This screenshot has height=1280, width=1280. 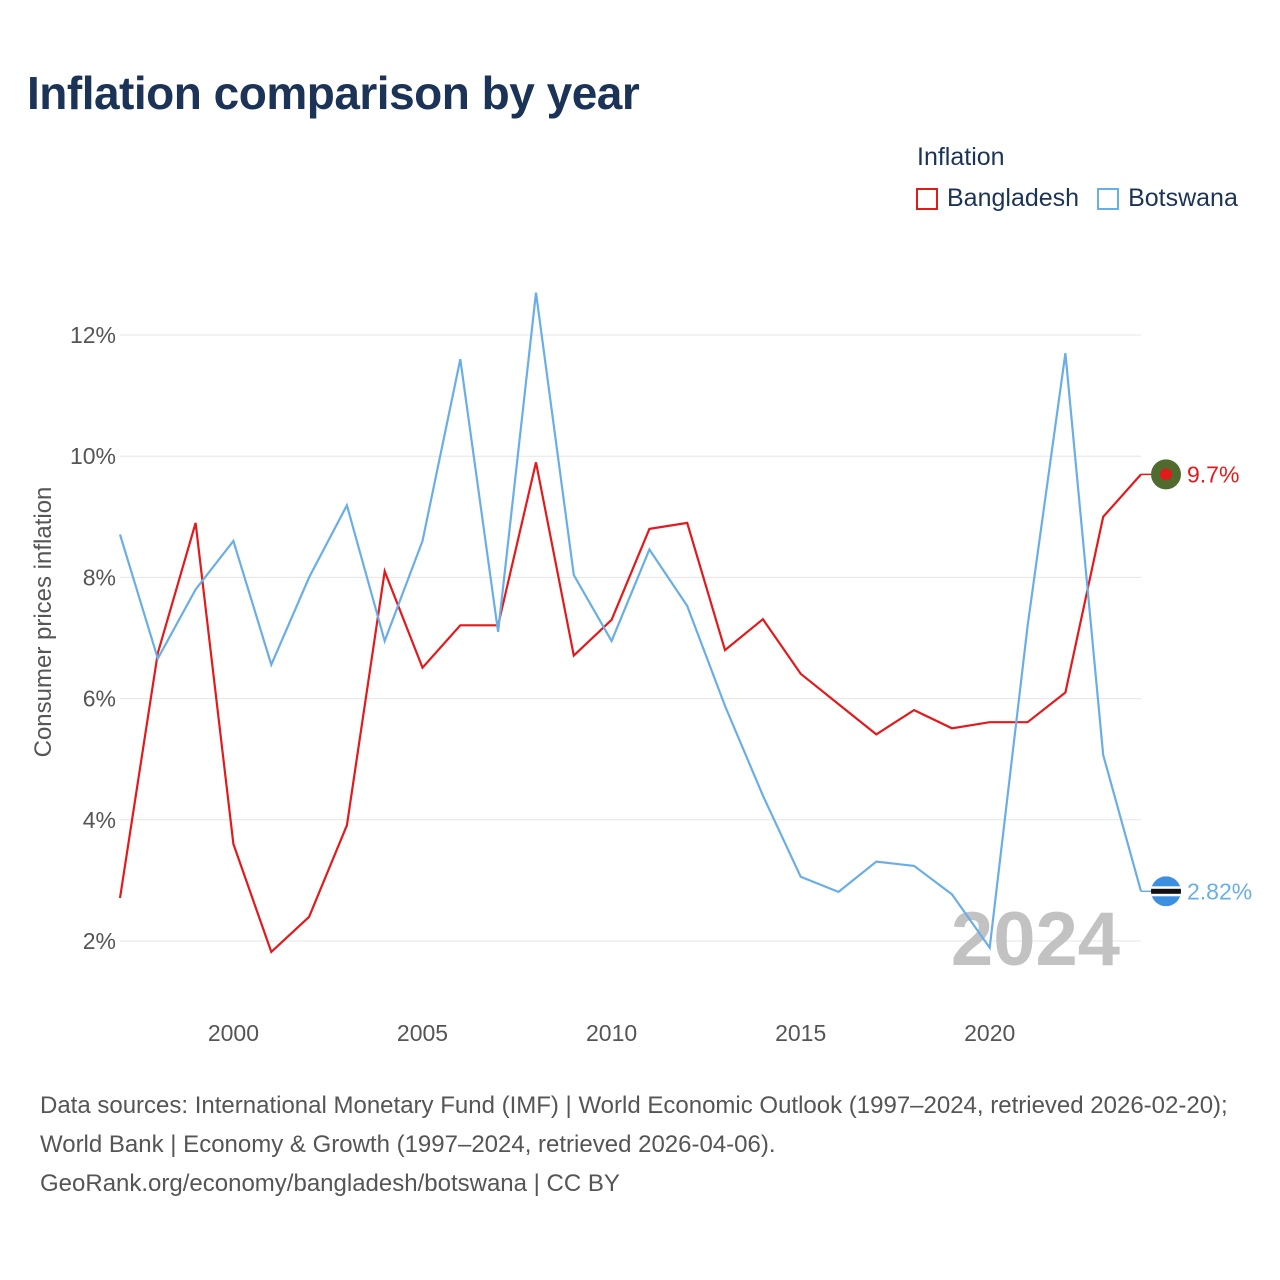 What do you see at coordinates (927, 198) in the screenshot?
I see `legend-swatch-bangladesh` at bounding box center [927, 198].